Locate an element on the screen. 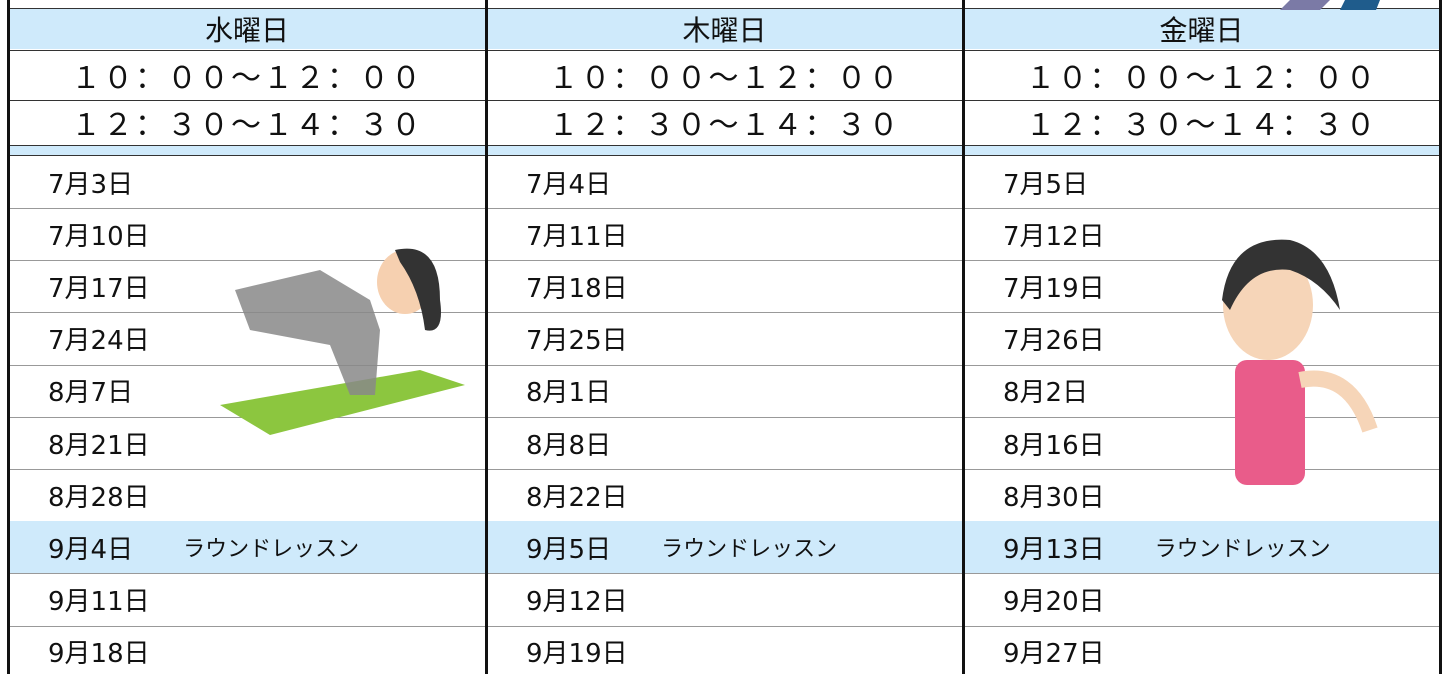 The width and height of the screenshot is (1446, 674). date: 8月21日 is located at coordinates (99, 445).